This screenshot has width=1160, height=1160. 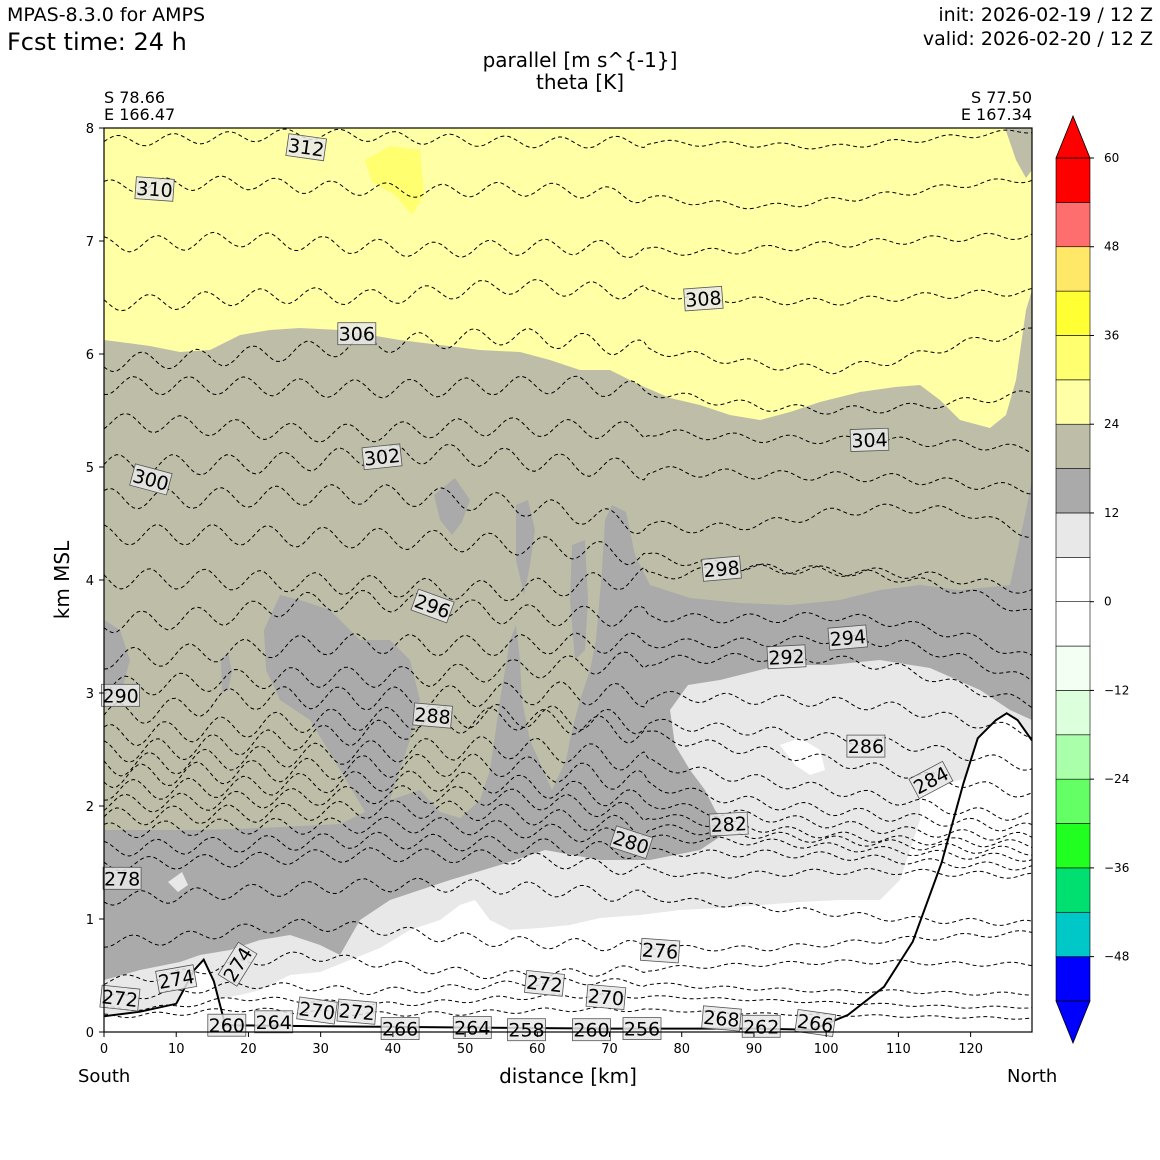 I want to click on theta-label: 282, so click(x=728, y=824).